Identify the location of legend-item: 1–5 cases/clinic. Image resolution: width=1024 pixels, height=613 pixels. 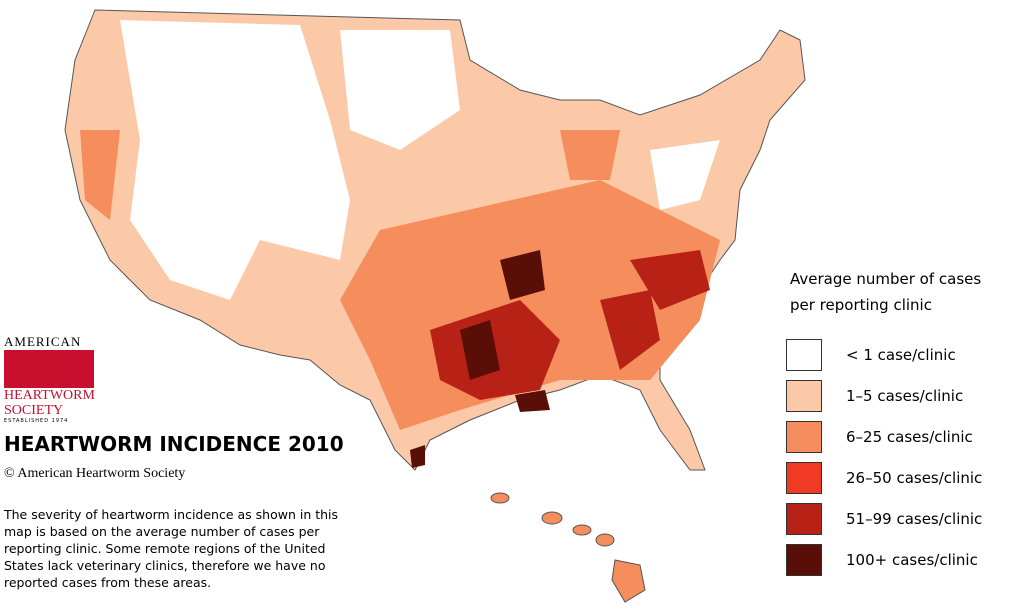
(884, 395).